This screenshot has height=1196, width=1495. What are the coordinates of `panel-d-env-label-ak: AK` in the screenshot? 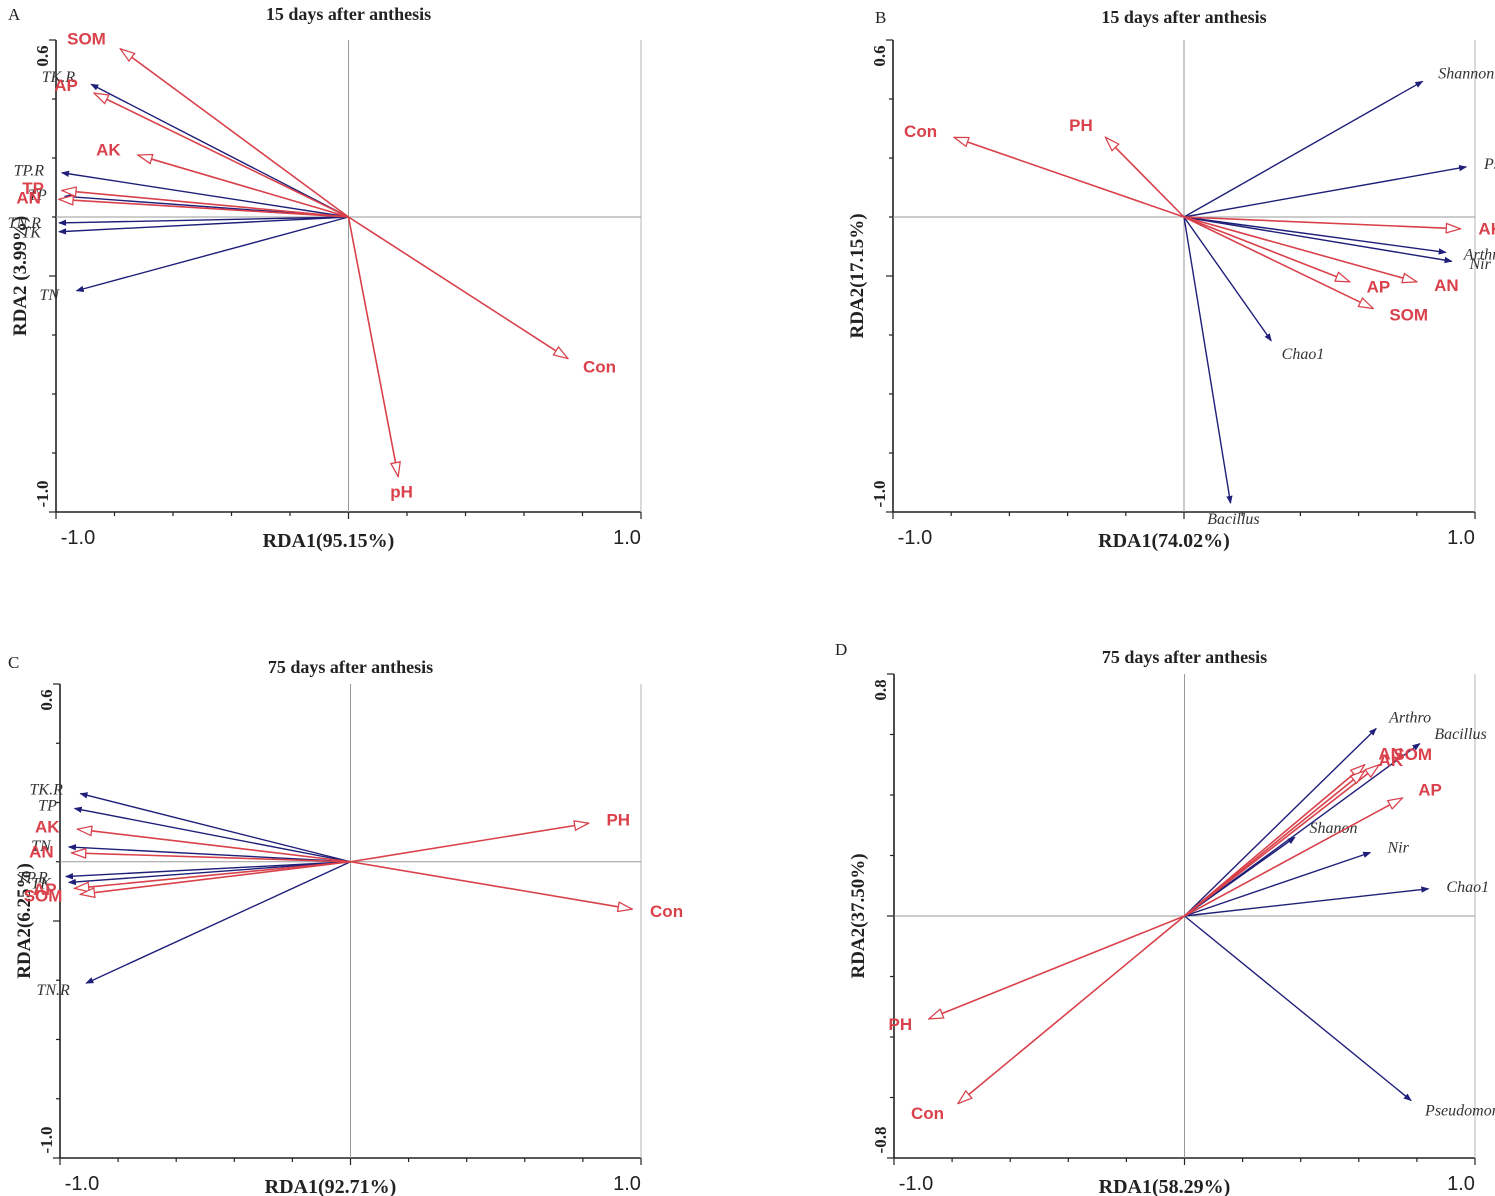 It's located at (1391, 760).